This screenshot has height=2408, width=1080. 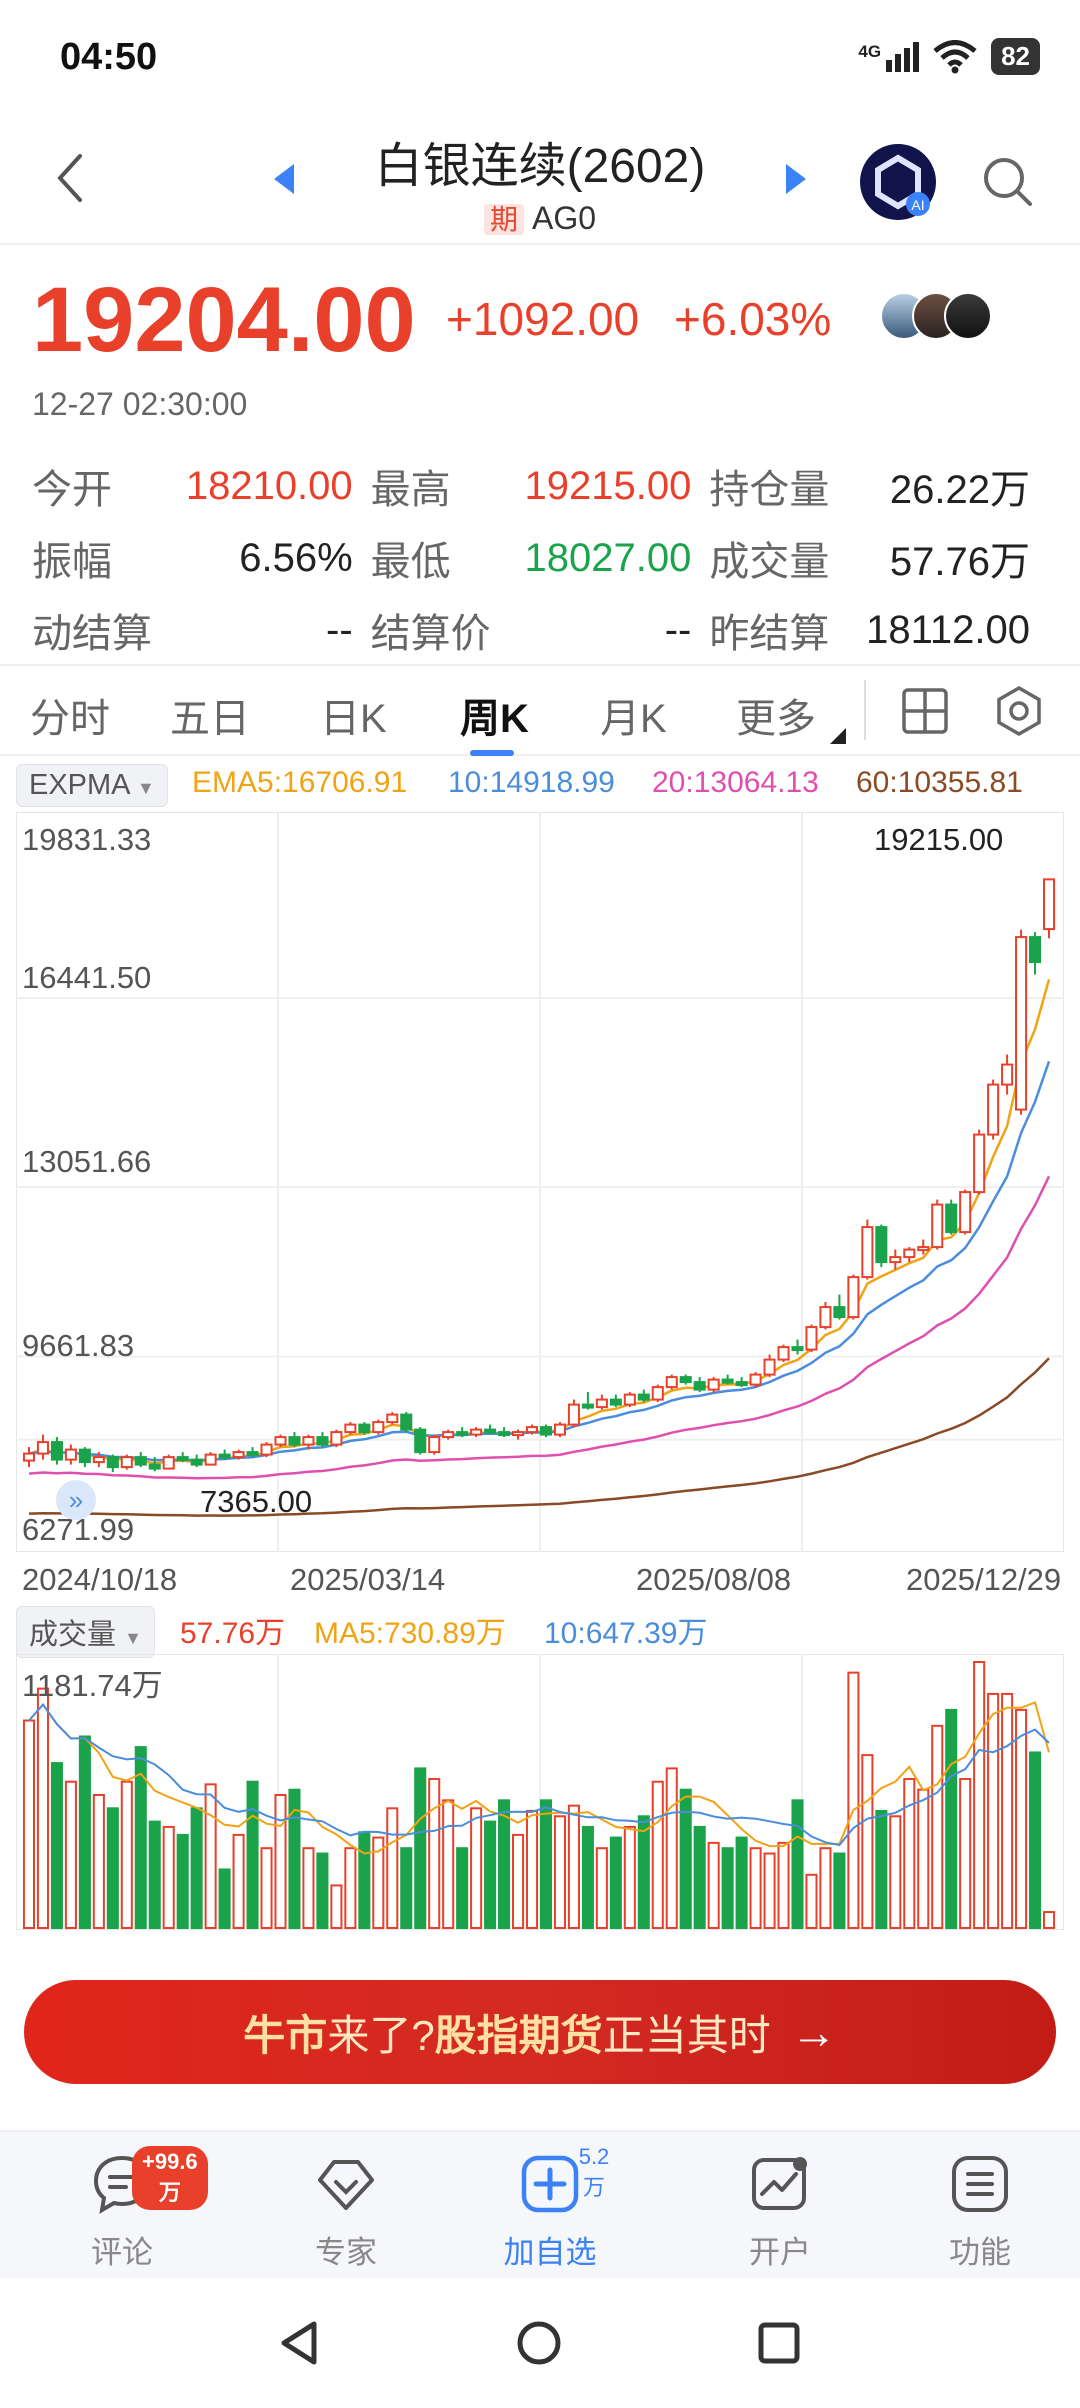 I want to click on ema20-value: 20:13064.13, so click(x=735, y=782).